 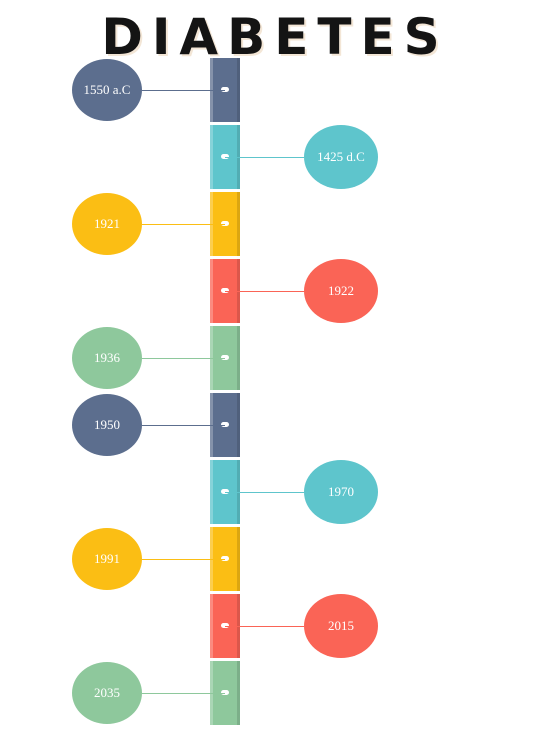 I want to click on timeline-event-bubble: 1921, so click(x=107, y=224).